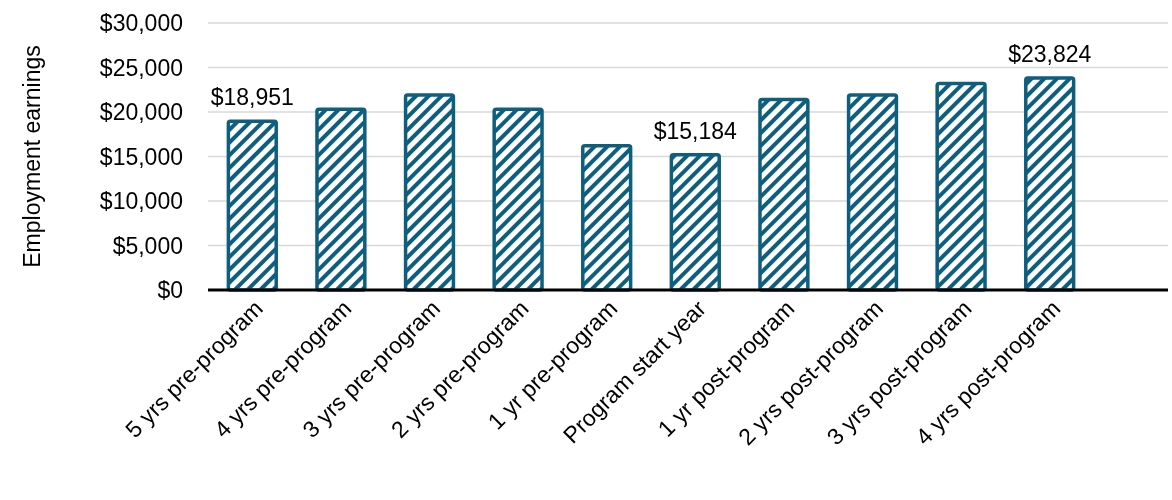  Describe the element at coordinates (141, 23) in the screenshot. I see `y-tick-label: $30,000` at that location.